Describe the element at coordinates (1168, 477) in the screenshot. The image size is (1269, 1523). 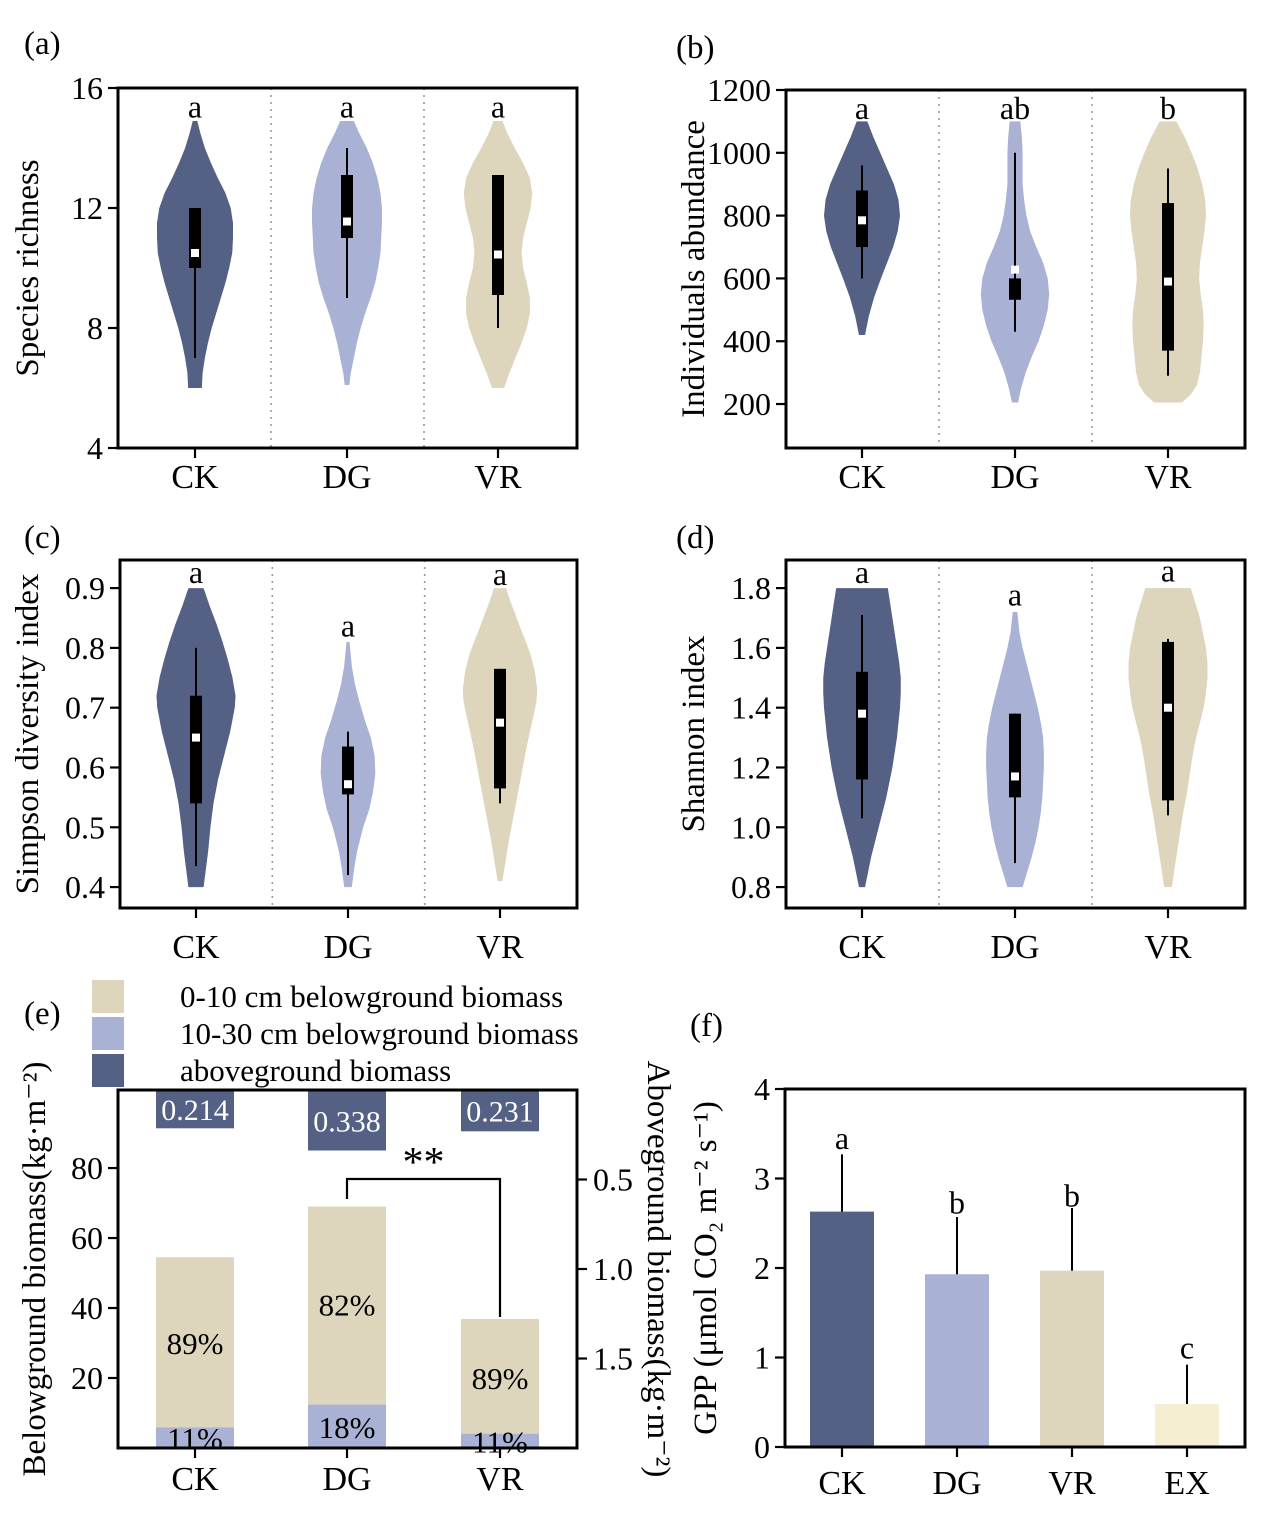
I see `panel-b-category-label: VR` at that location.